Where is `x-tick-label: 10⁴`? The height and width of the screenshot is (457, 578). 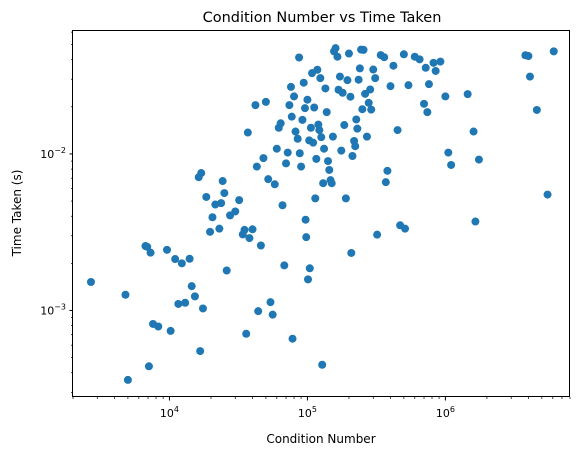
x-tick-label: 10⁴ is located at coordinates (169, 412).